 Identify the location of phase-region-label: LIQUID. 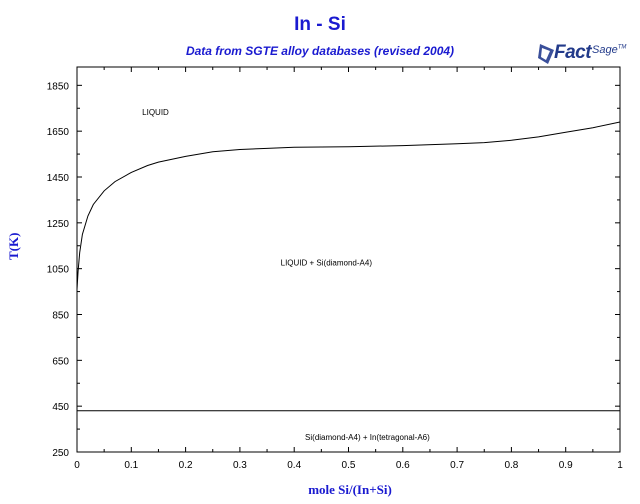
(155, 112).